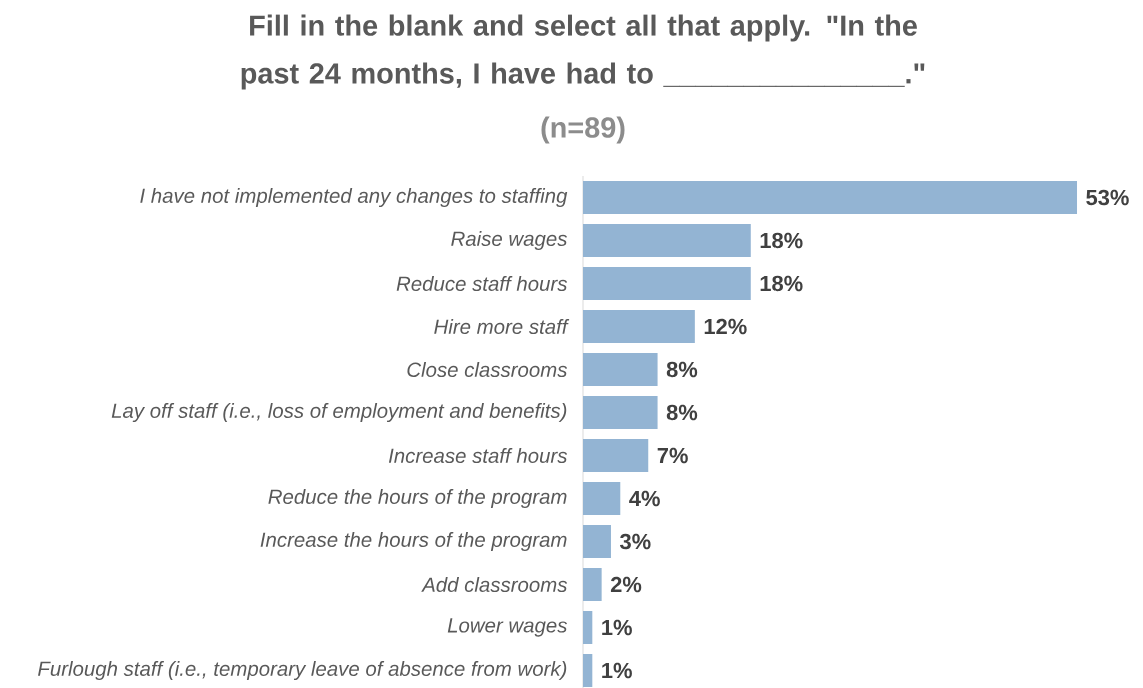 Image resolution: width=1143 pixels, height=688 pixels. What do you see at coordinates (725, 326) in the screenshot?
I see `data-label: 12%` at bounding box center [725, 326].